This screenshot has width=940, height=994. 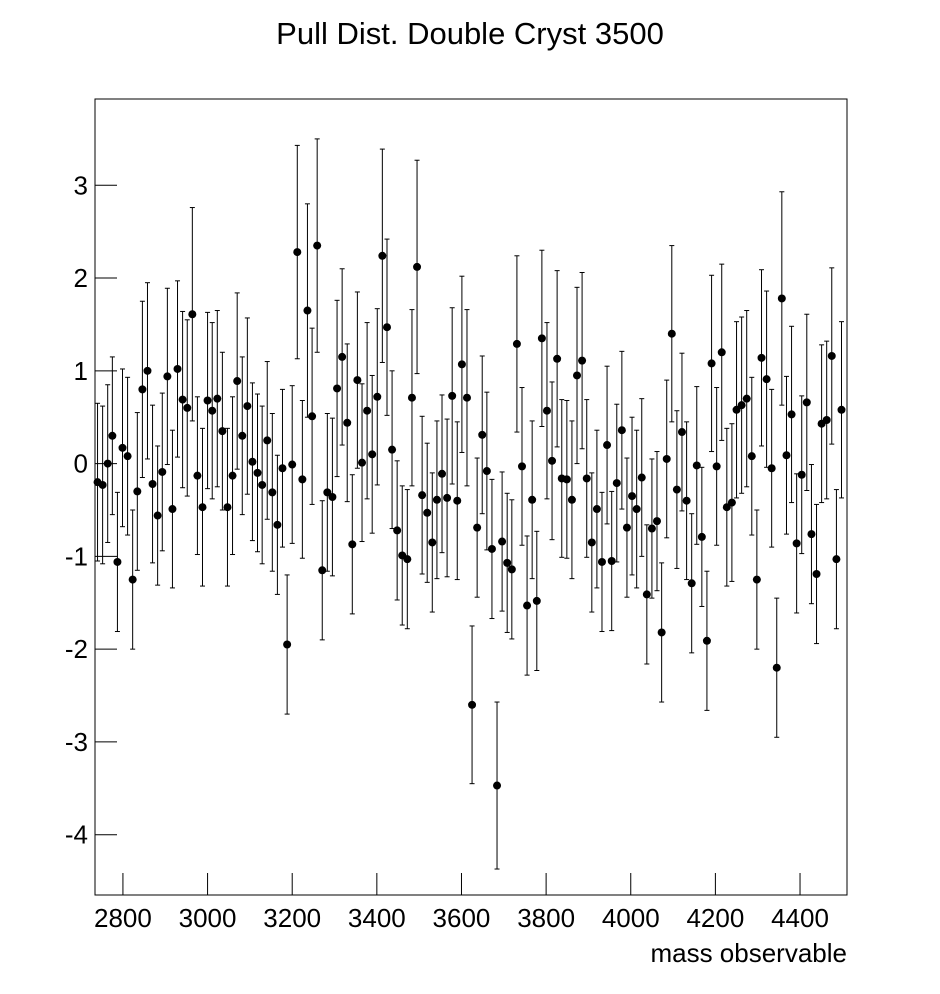 What do you see at coordinates (800, 918) in the screenshot?
I see `x-tick-label: 4400` at bounding box center [800, 918].